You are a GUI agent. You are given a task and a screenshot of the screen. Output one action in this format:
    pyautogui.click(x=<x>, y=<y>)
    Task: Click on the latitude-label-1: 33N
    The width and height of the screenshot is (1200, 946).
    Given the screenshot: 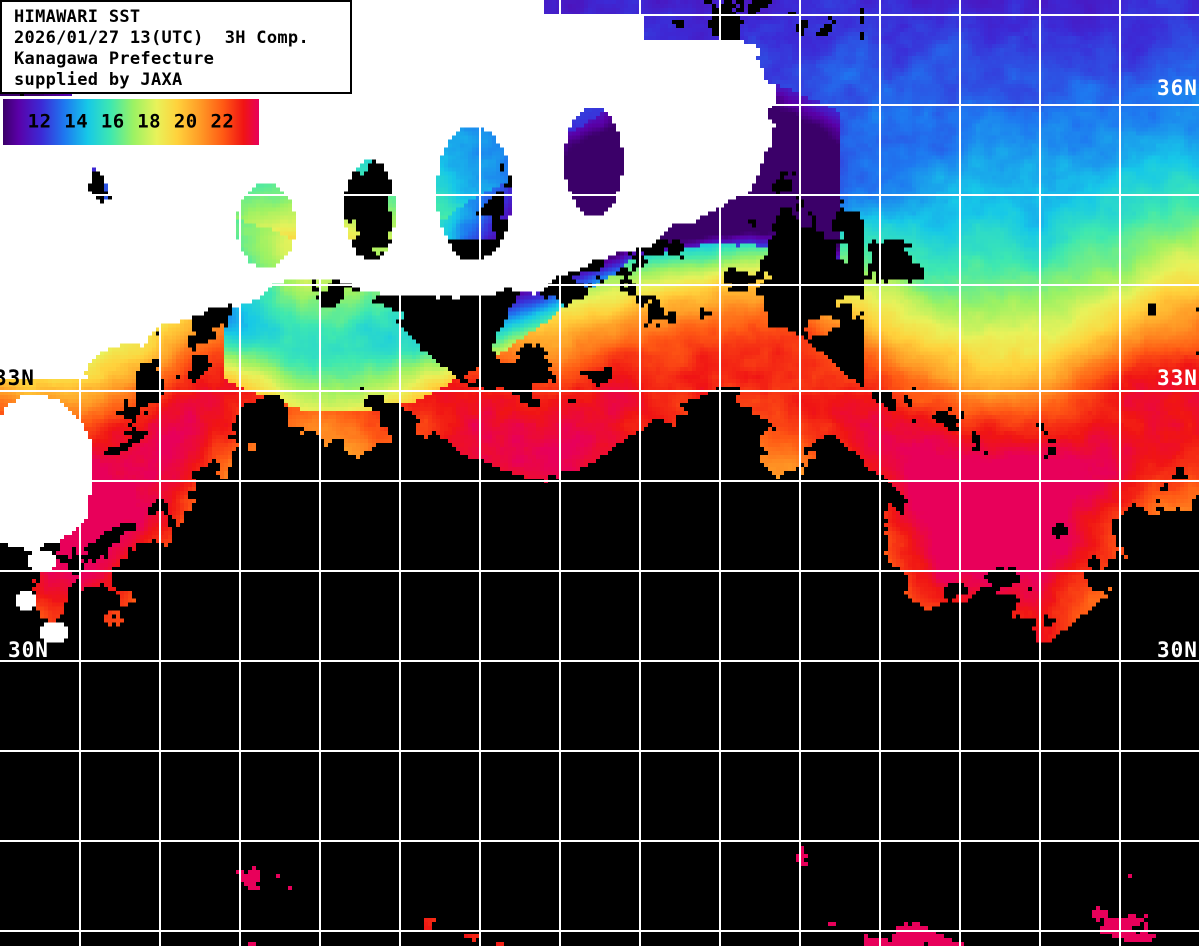 What is the action you would take?
    pyautogui.click(x=1177, y=378)
    